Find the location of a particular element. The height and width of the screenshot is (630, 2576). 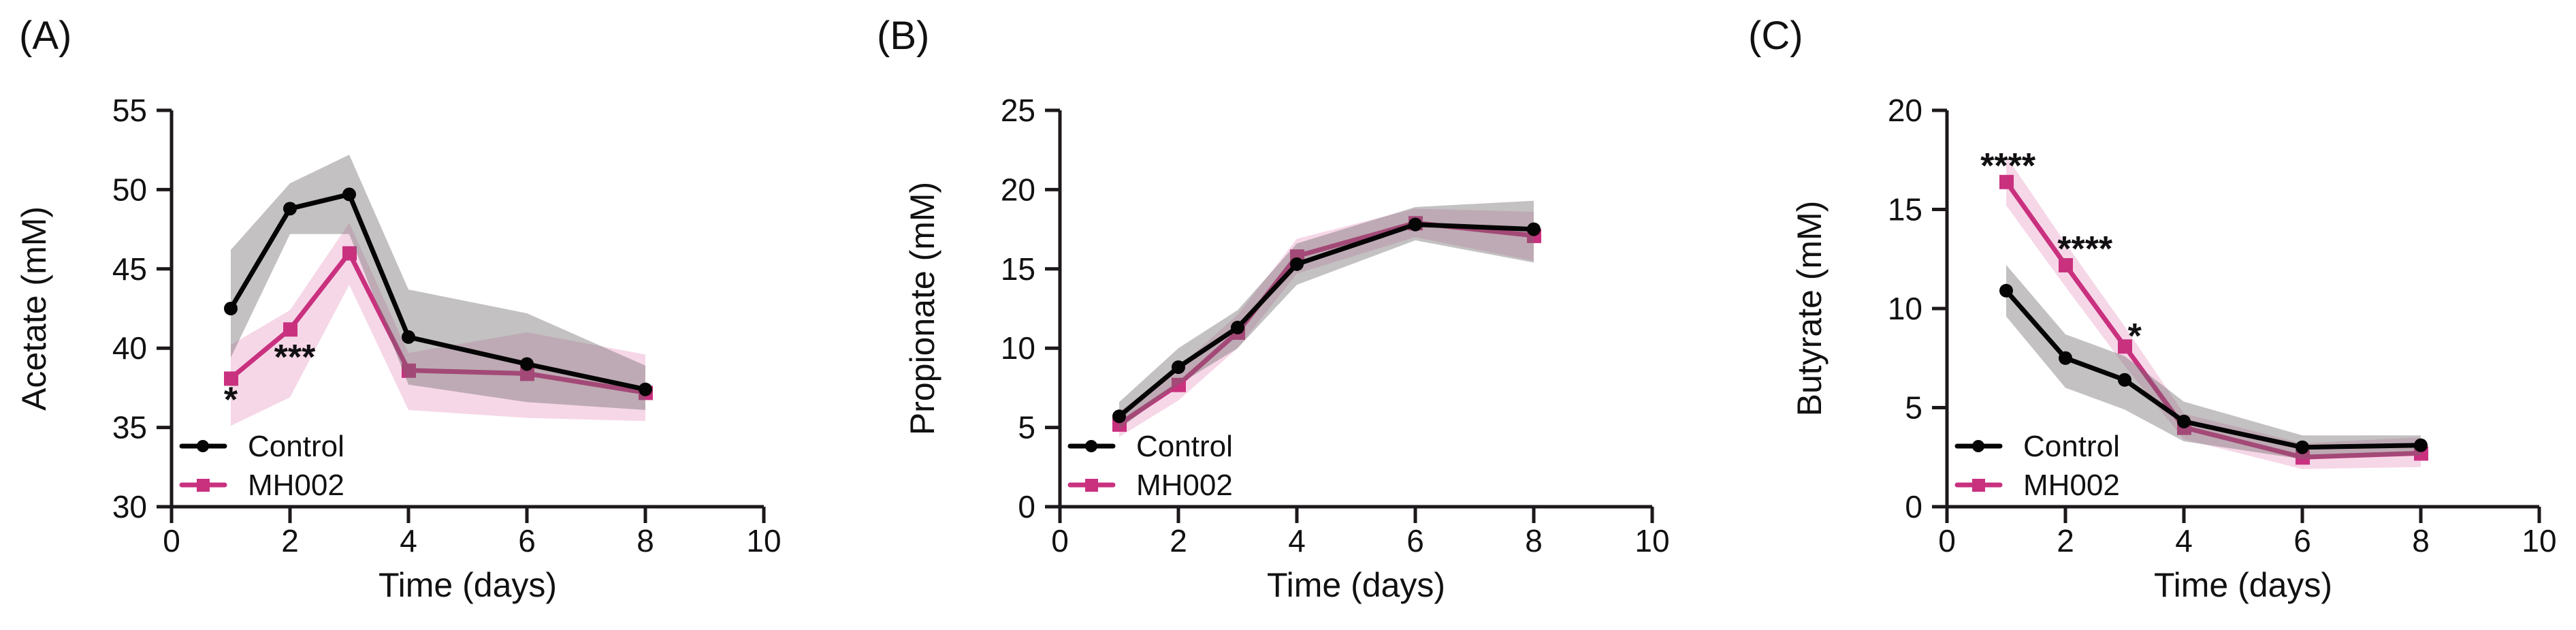

y-tick-label: 45 is located at coordinates (129, 269).